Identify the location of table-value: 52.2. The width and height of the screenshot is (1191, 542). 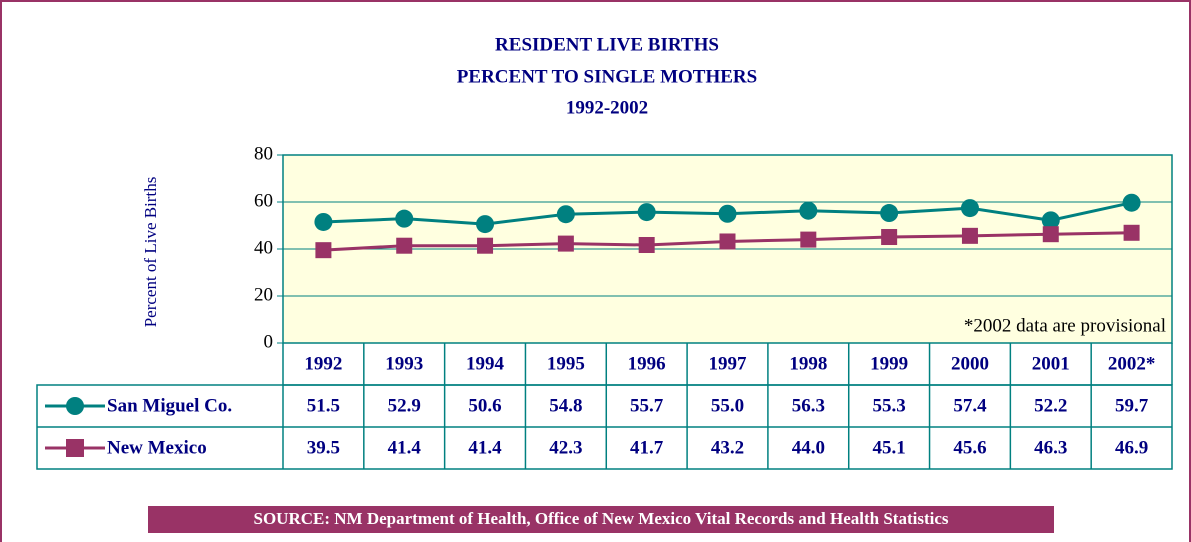
(1050, 405).